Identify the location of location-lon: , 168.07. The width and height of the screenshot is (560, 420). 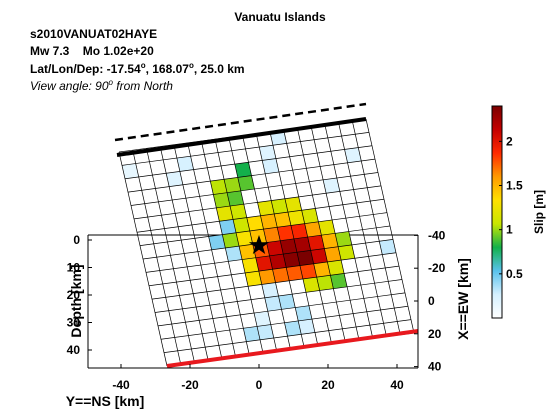
(167, 69).